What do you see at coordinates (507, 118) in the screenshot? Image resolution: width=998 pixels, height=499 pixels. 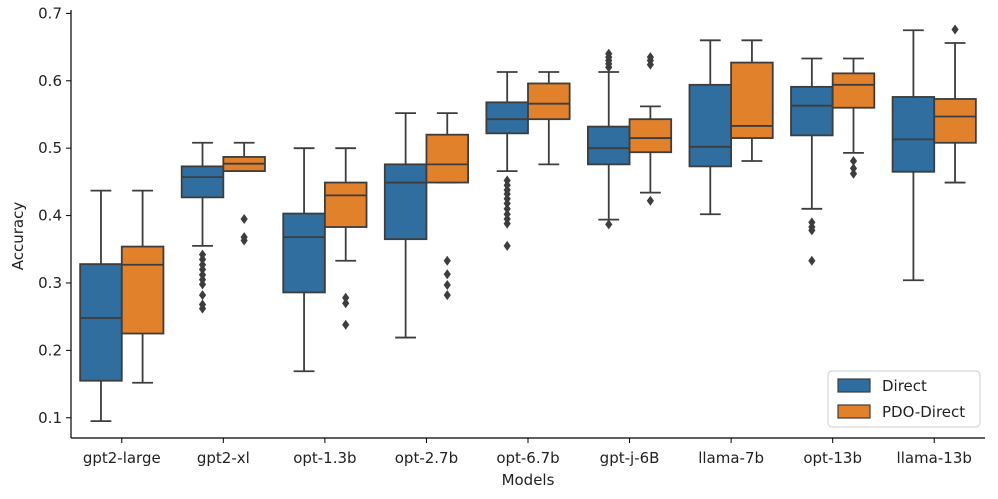 I see `box-iqr-opt-6.7b-direct` at bounding box center [507, 118].